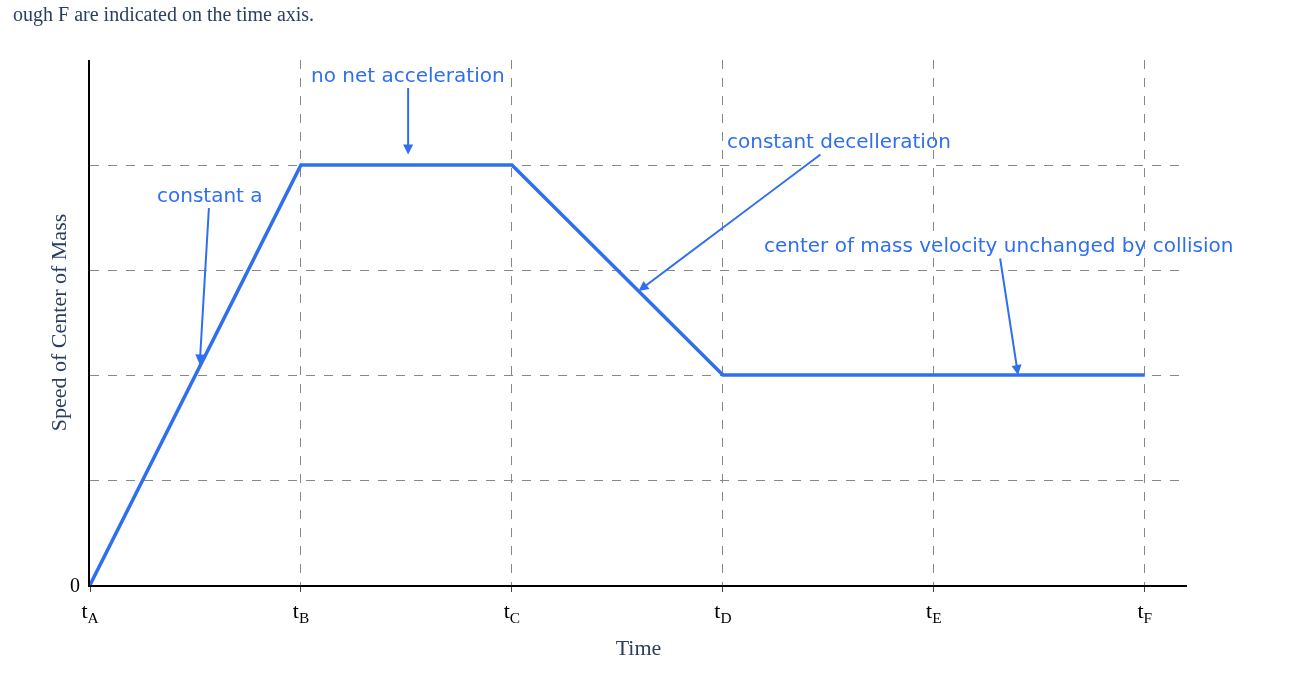 Image resolution: width=1307 pixels, height=675 pixels. I want to click on annotation: 0, so click(75, 585).